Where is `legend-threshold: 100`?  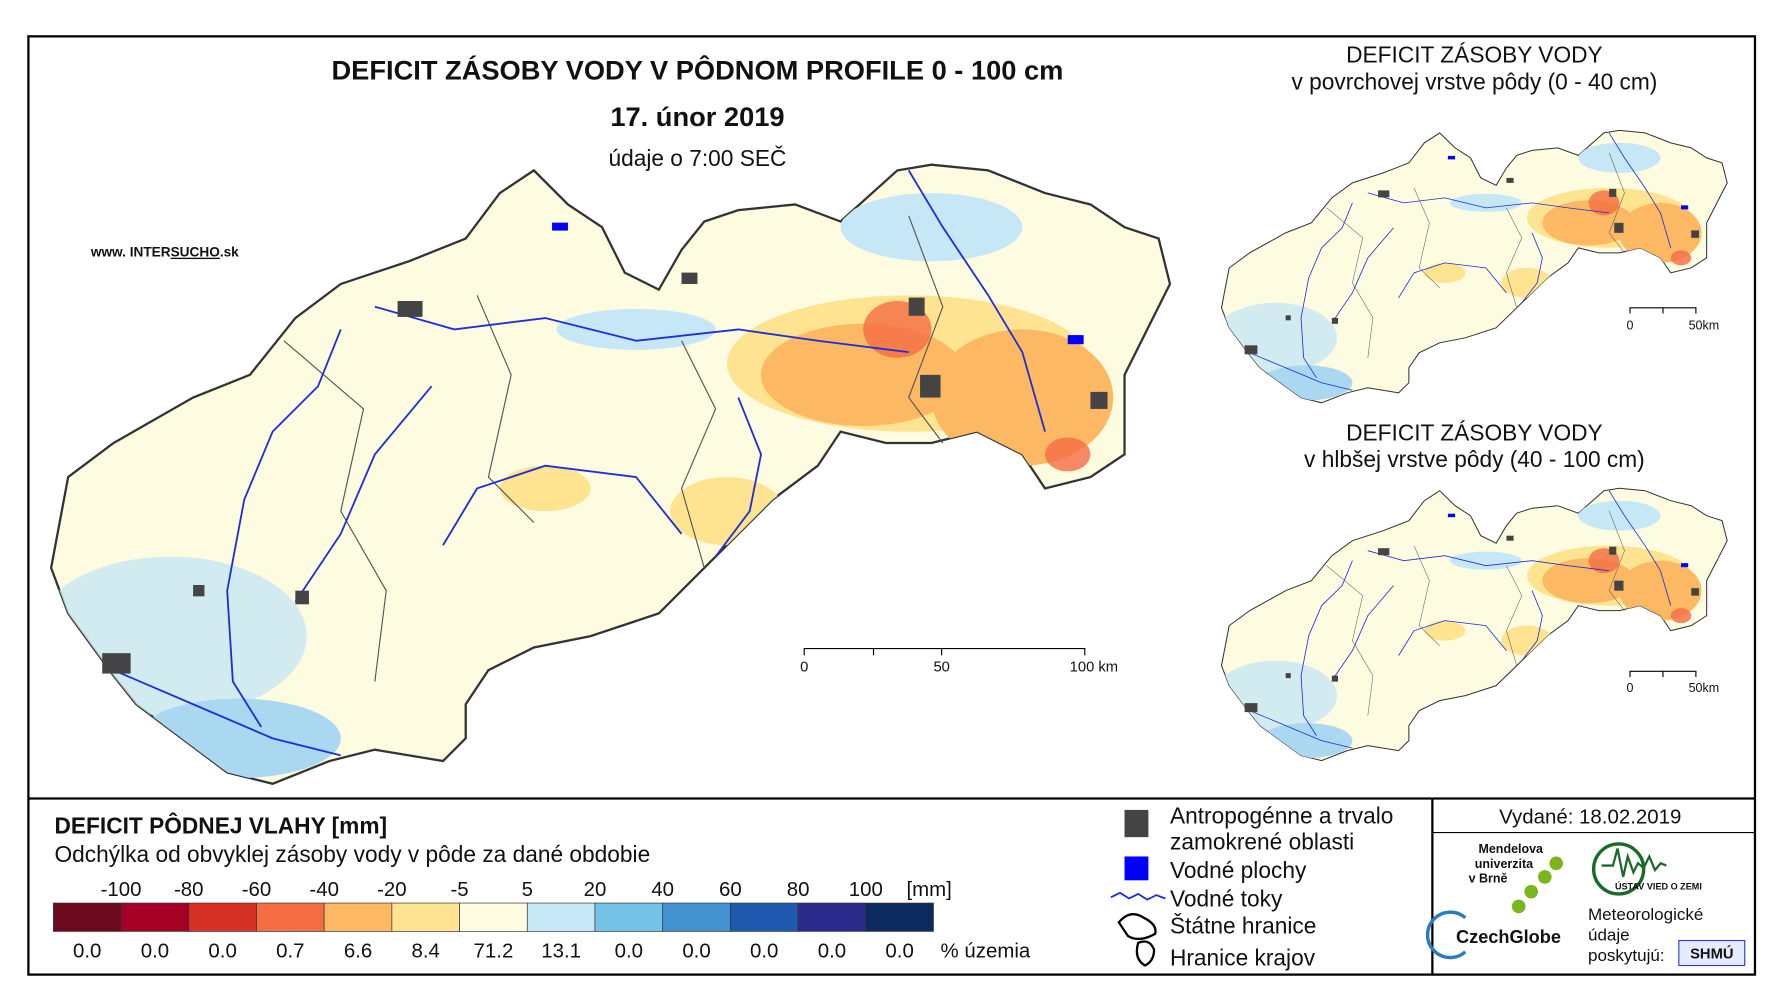 legend-threshold: 100 is located at coordinates (866, 889).